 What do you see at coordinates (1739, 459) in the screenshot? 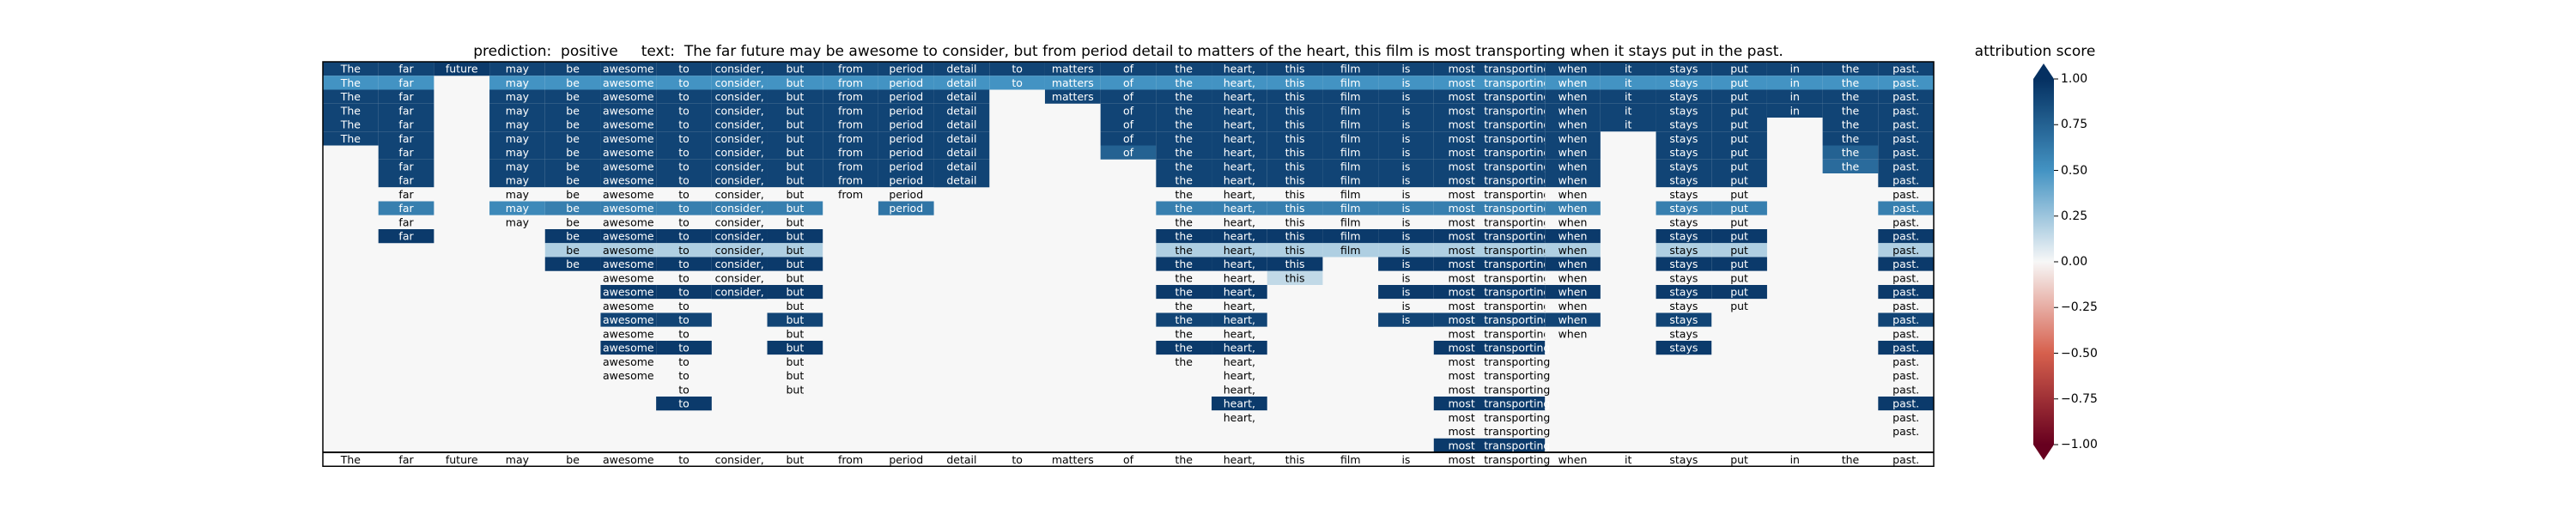
I see `token-axis-label: put` at bounding box center [1739, 459].